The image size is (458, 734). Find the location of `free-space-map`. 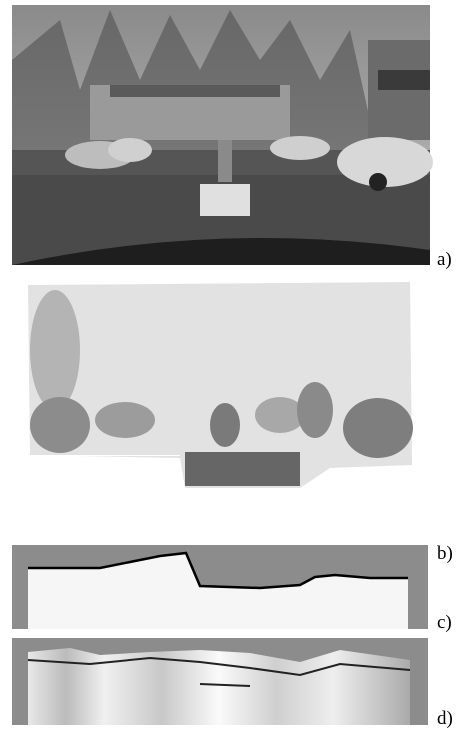

free-space-map is located at coordinates (220, 587).